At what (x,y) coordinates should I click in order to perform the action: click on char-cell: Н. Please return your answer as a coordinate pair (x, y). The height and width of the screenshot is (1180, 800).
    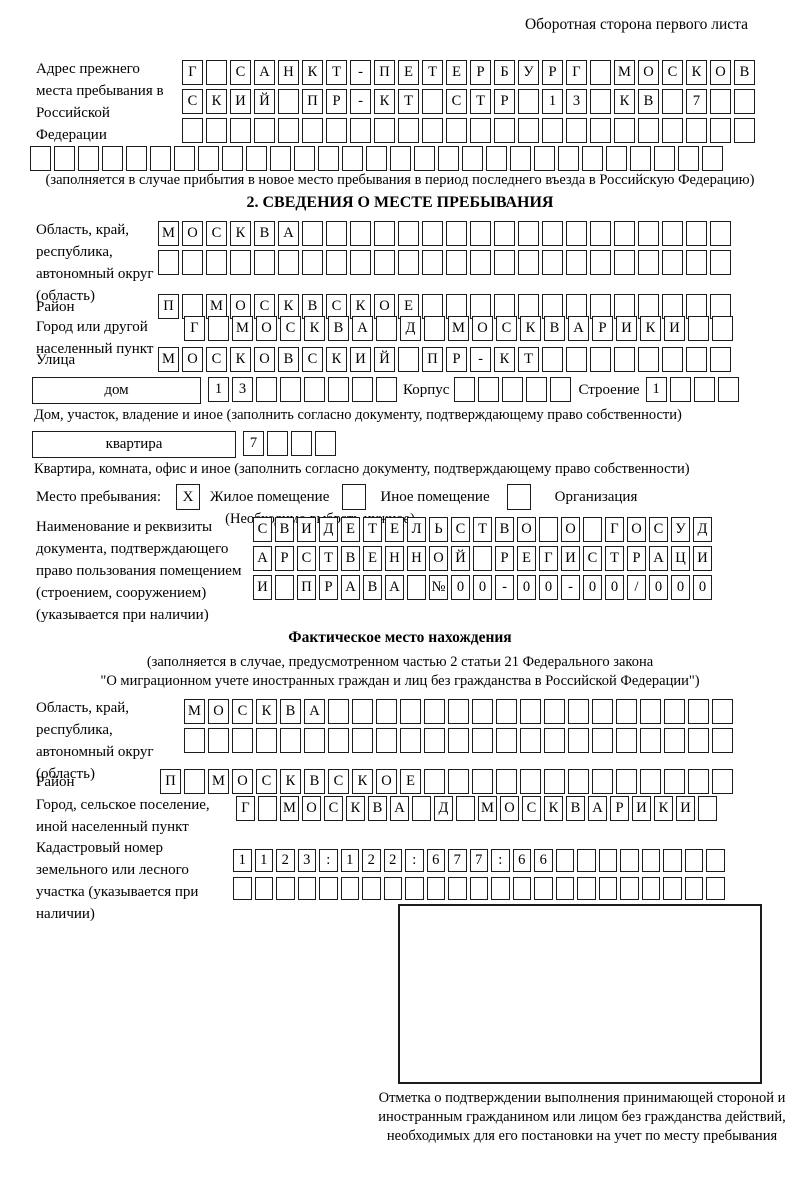
    Looking at the image, I should click on (288, 72).